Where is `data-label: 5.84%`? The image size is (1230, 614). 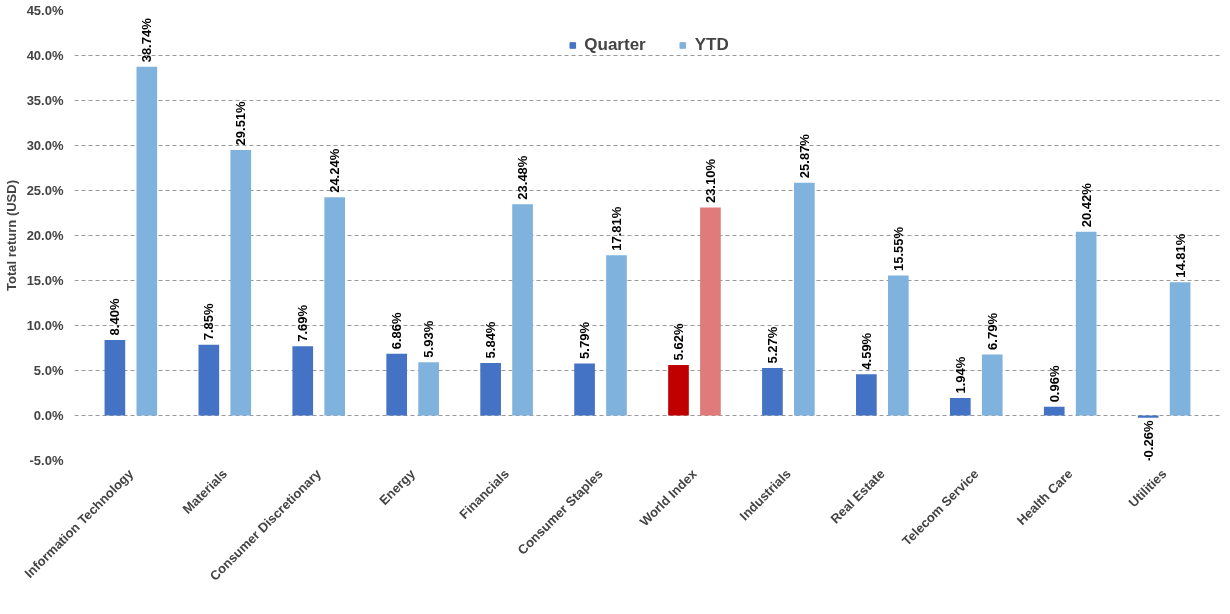 data-label: 5.84% is located at coordinates (491, 340).